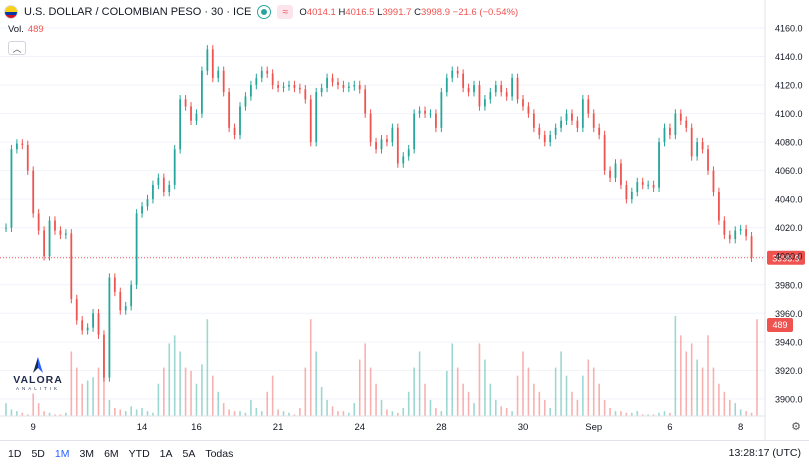 The width and height of the screenshot is (809, 467). What do you see at coordinates (87, 454) in the screenshot?
I see `timeframe-3m: 3M` at bounding box center [87, 454].